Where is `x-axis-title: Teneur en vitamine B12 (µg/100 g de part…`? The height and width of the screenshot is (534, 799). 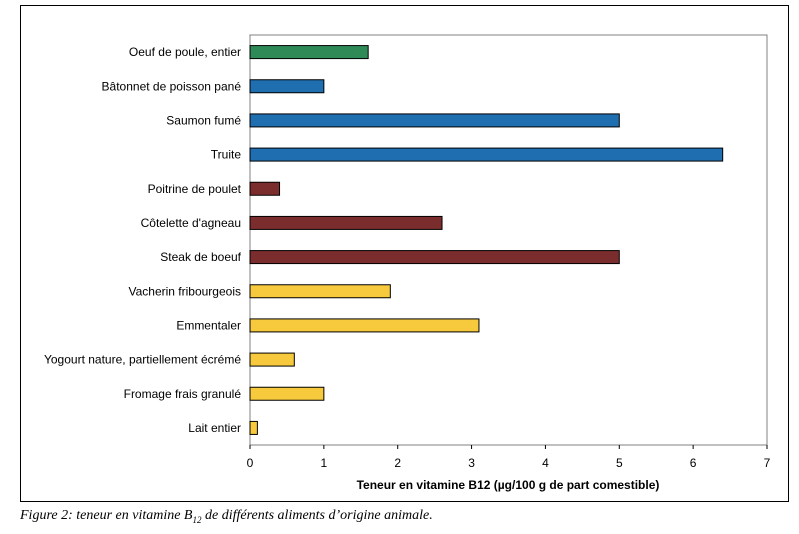
x-axis-title: Teneur en vitamine B12 (µg/100 g de part… is located at coordinates (508, 485).